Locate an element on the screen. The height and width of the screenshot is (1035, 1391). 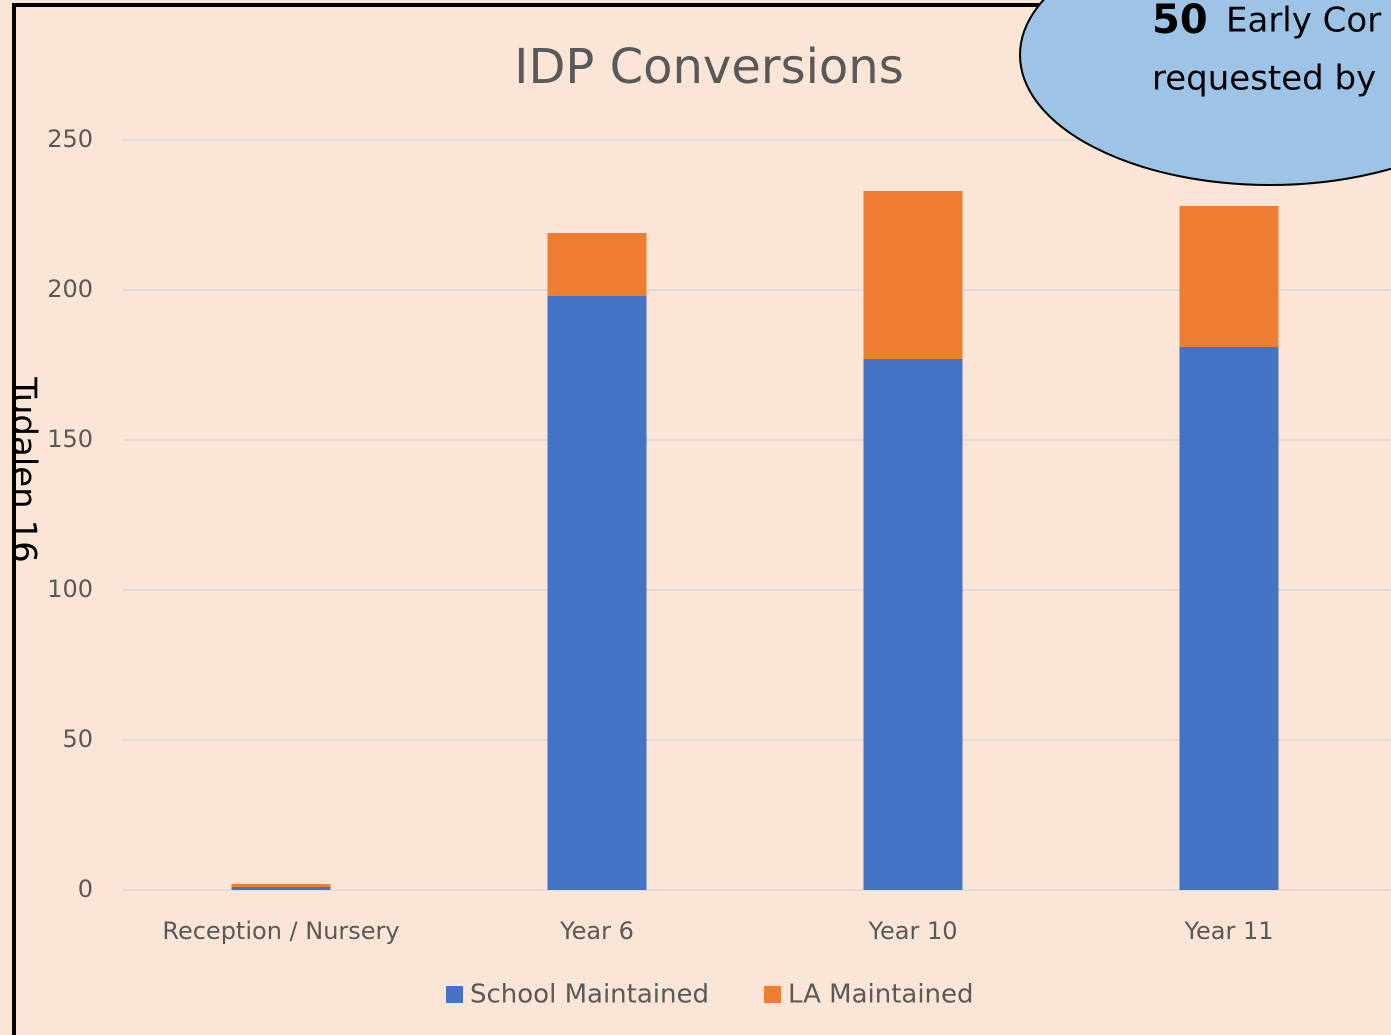
callout-text: requested by is located at coordinates (1264, 79).